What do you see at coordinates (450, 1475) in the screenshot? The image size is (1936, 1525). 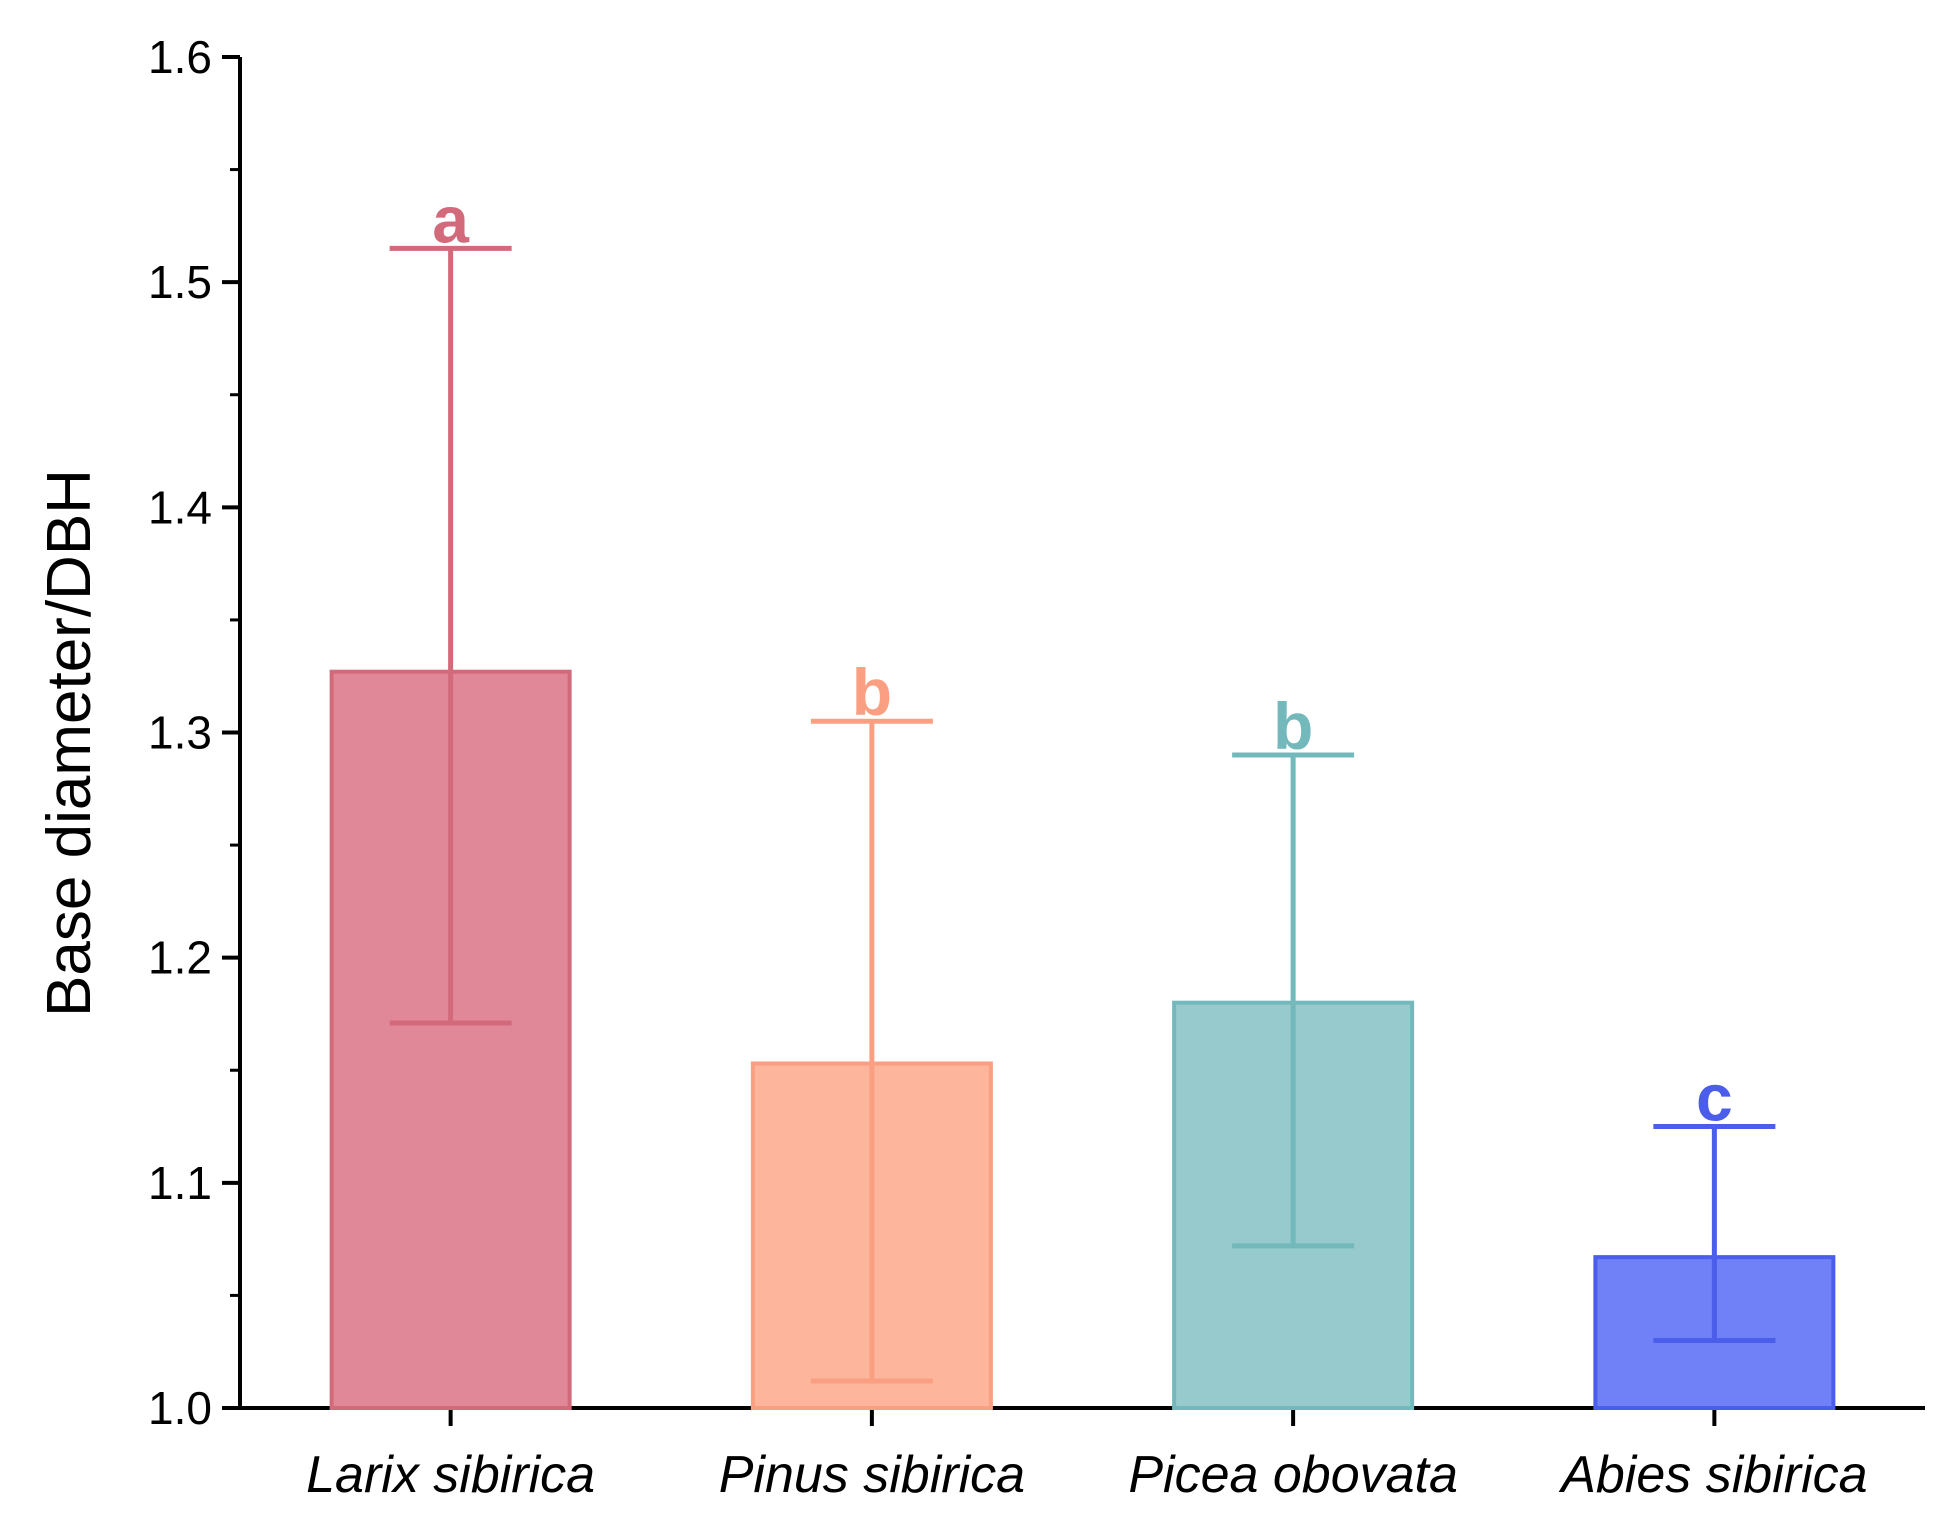 I see `x-category-label: Larix sibirica` at bounding box center [450, 1475].